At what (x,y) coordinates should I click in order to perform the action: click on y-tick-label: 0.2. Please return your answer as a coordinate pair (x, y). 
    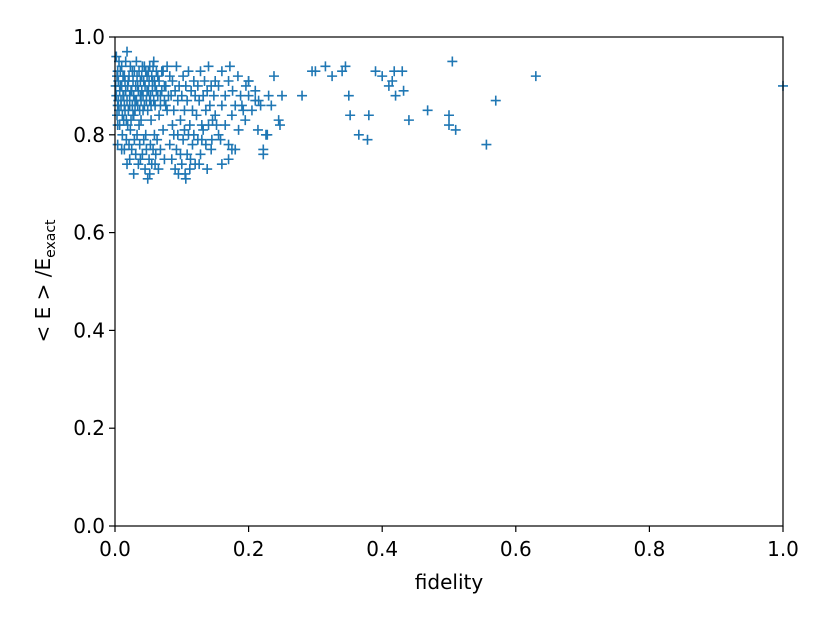
    Looking at the image, I should click on (89, 428).